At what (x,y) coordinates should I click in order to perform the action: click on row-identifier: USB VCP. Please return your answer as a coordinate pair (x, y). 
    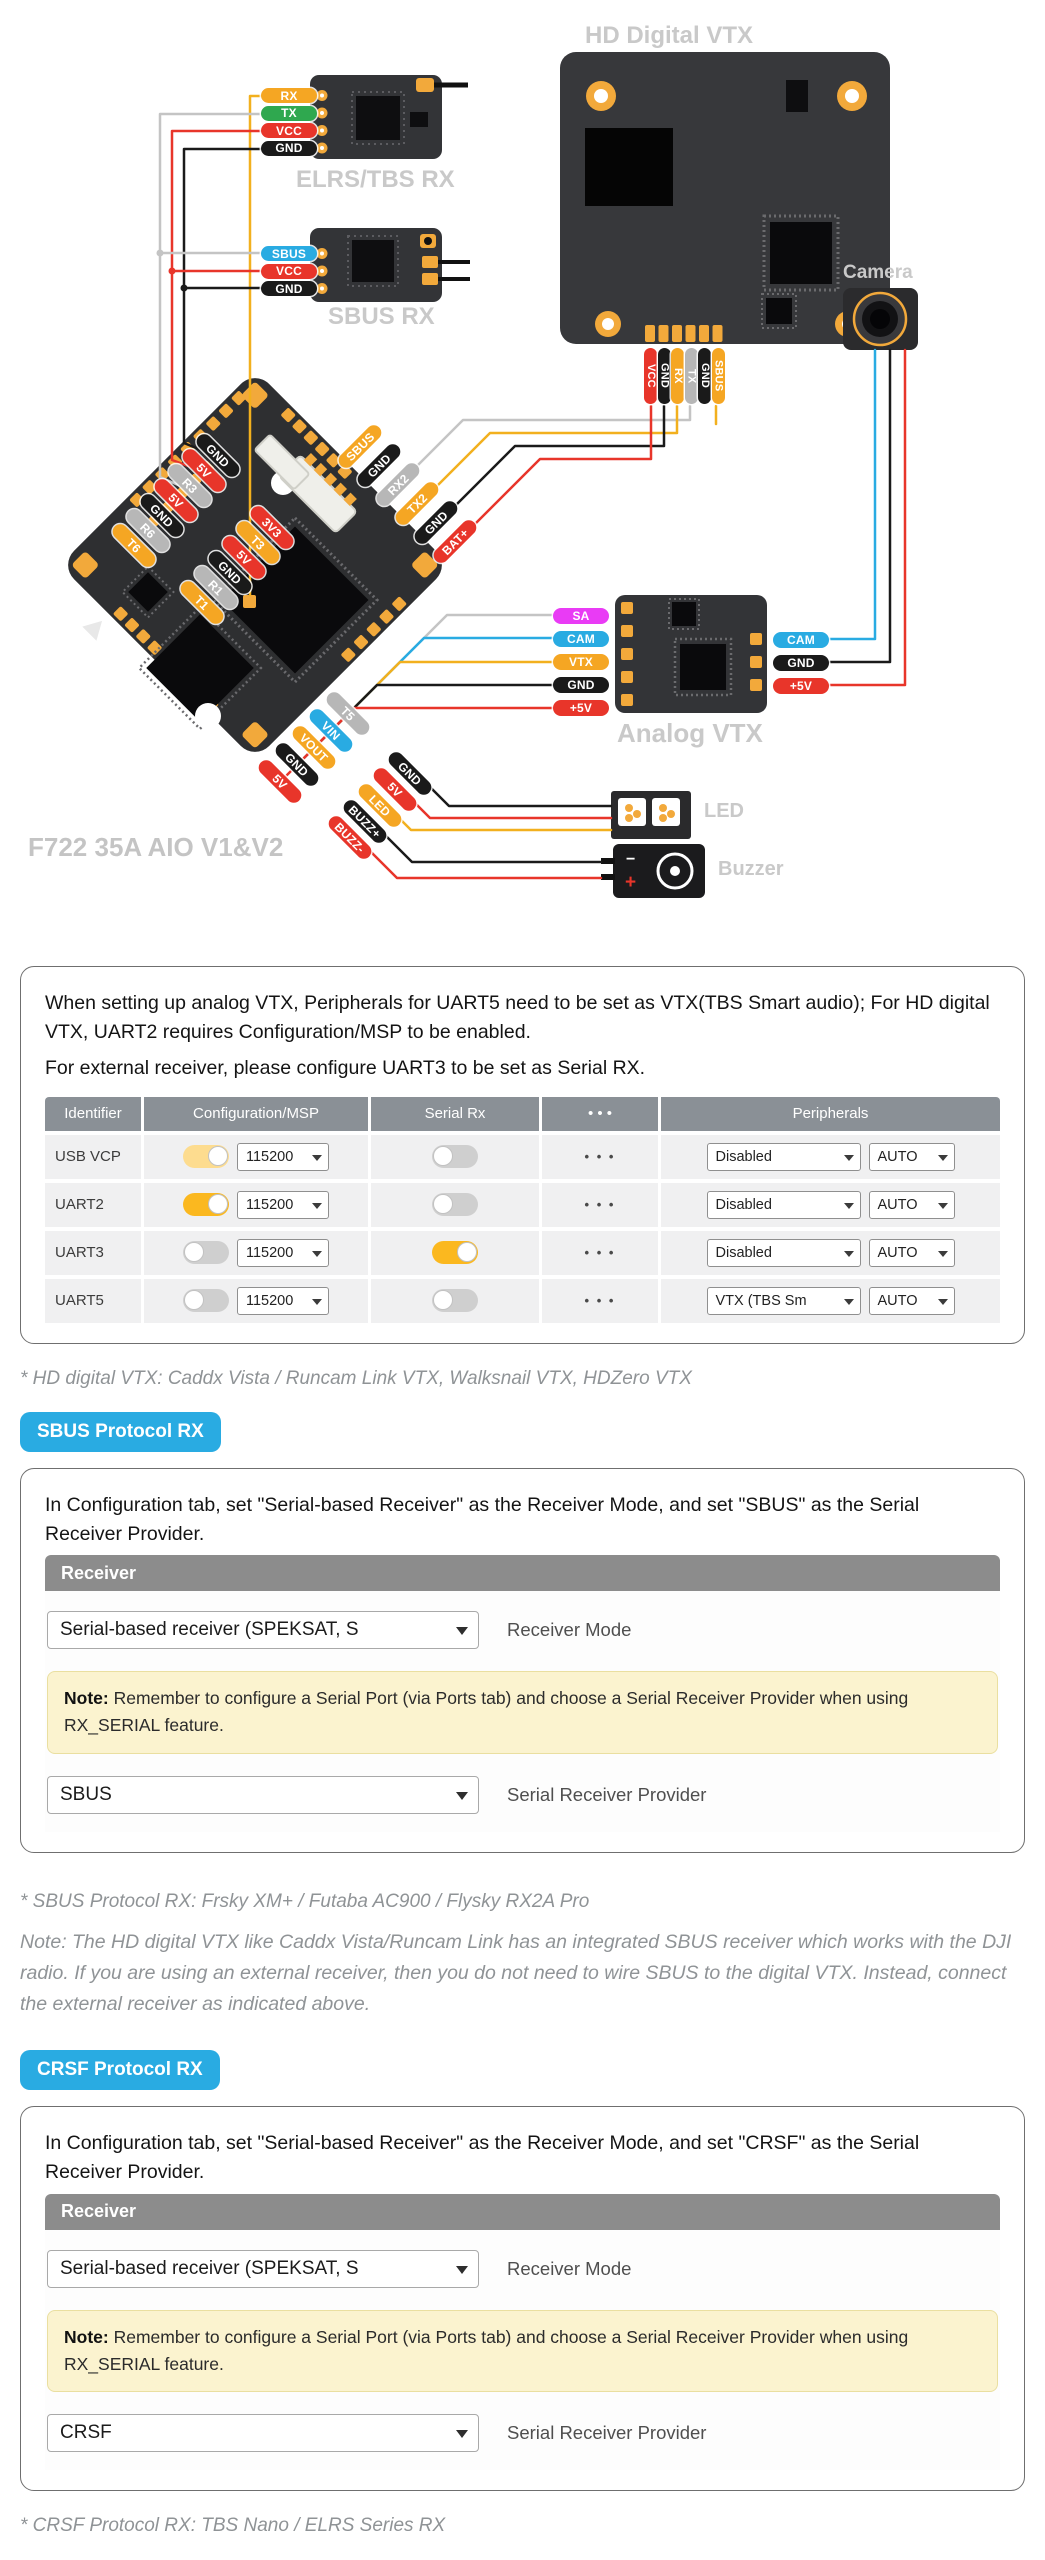
    Looking at the image, I should click on (93, 1156).